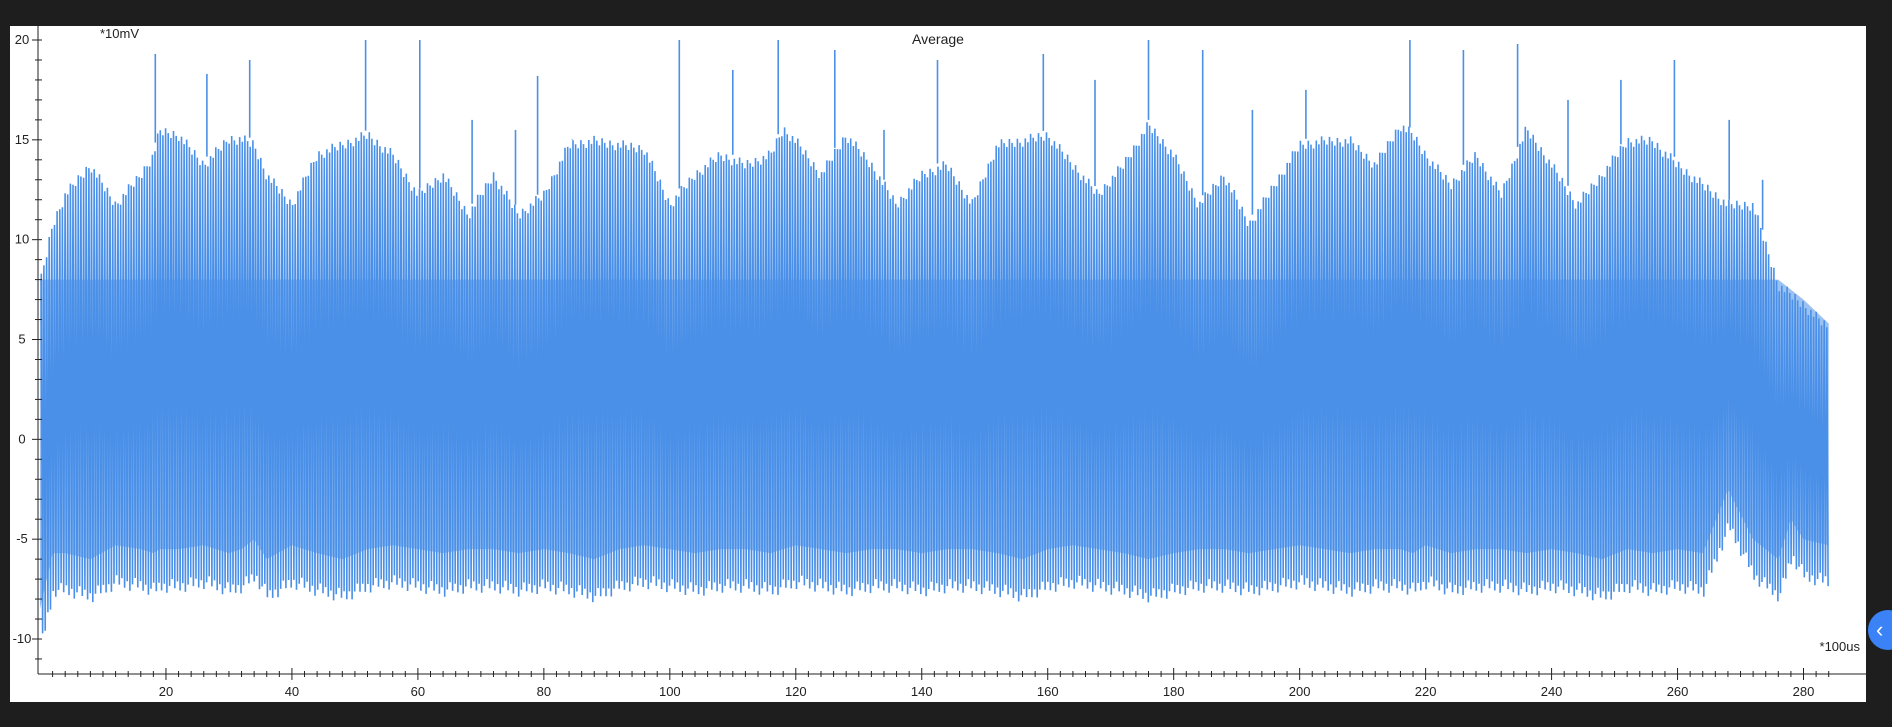 This screenshot has width=1892, height=727. What do you see at coordinates (1048, 691) in the screenshot?
I see `x-tick-label: 160` at bounding box center [1048, 691].